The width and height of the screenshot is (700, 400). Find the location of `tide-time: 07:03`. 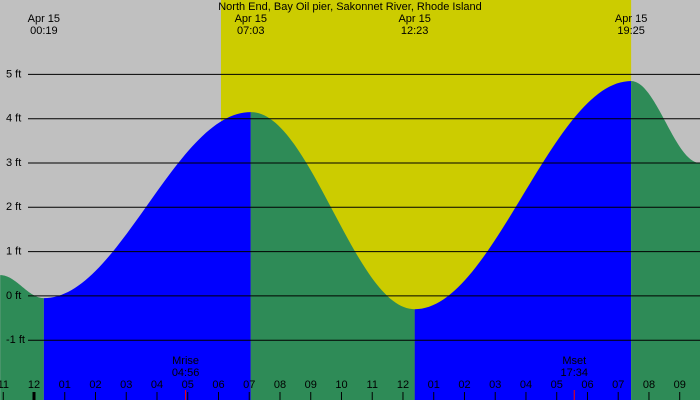

tide-time: 07:03 is located at coordinates (251, 31).